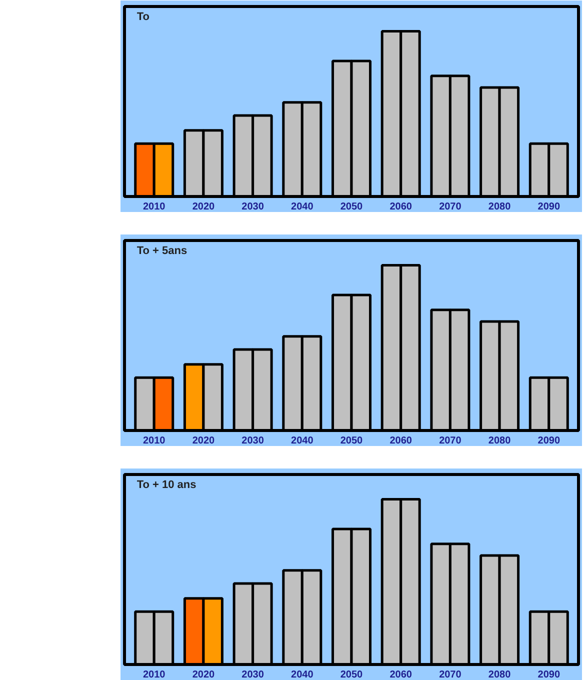  What do you see at coordinates (166, 485) in the screenshot?
I see `chart-title: To + 10 ans` at bounding box center [166, 485].